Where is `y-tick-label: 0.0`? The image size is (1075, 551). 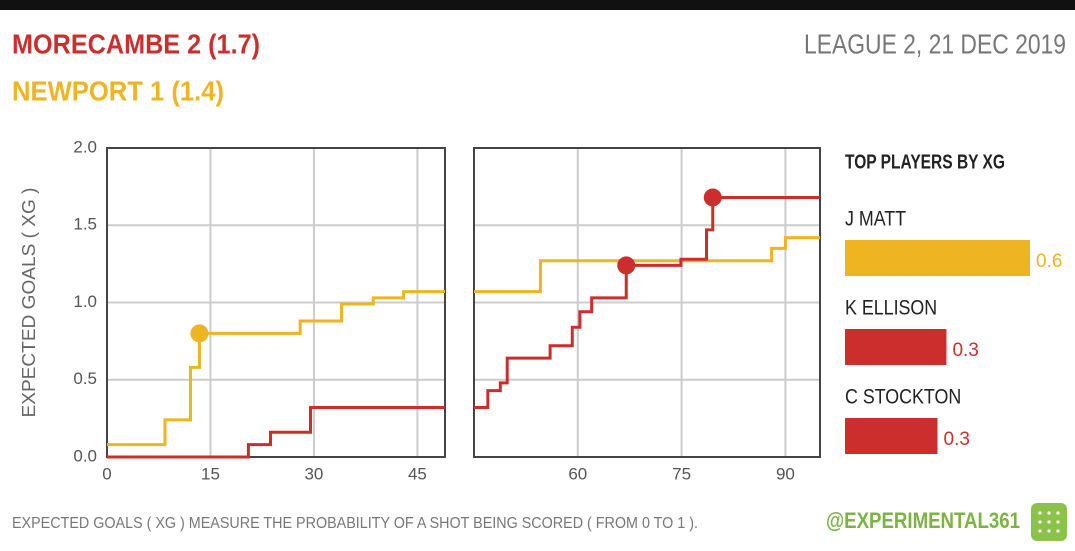 y-tick-label: 0.0 is located at coordinates (85, 455).